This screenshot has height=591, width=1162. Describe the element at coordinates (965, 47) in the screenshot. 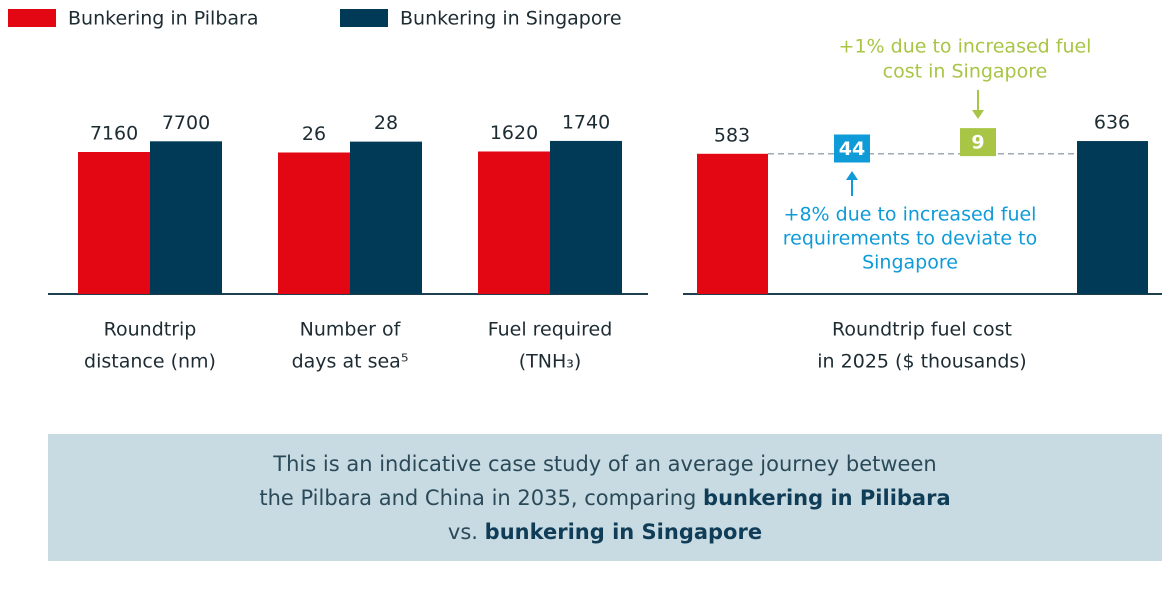

I see `annotation: +1% due to increased fuel` at that location.